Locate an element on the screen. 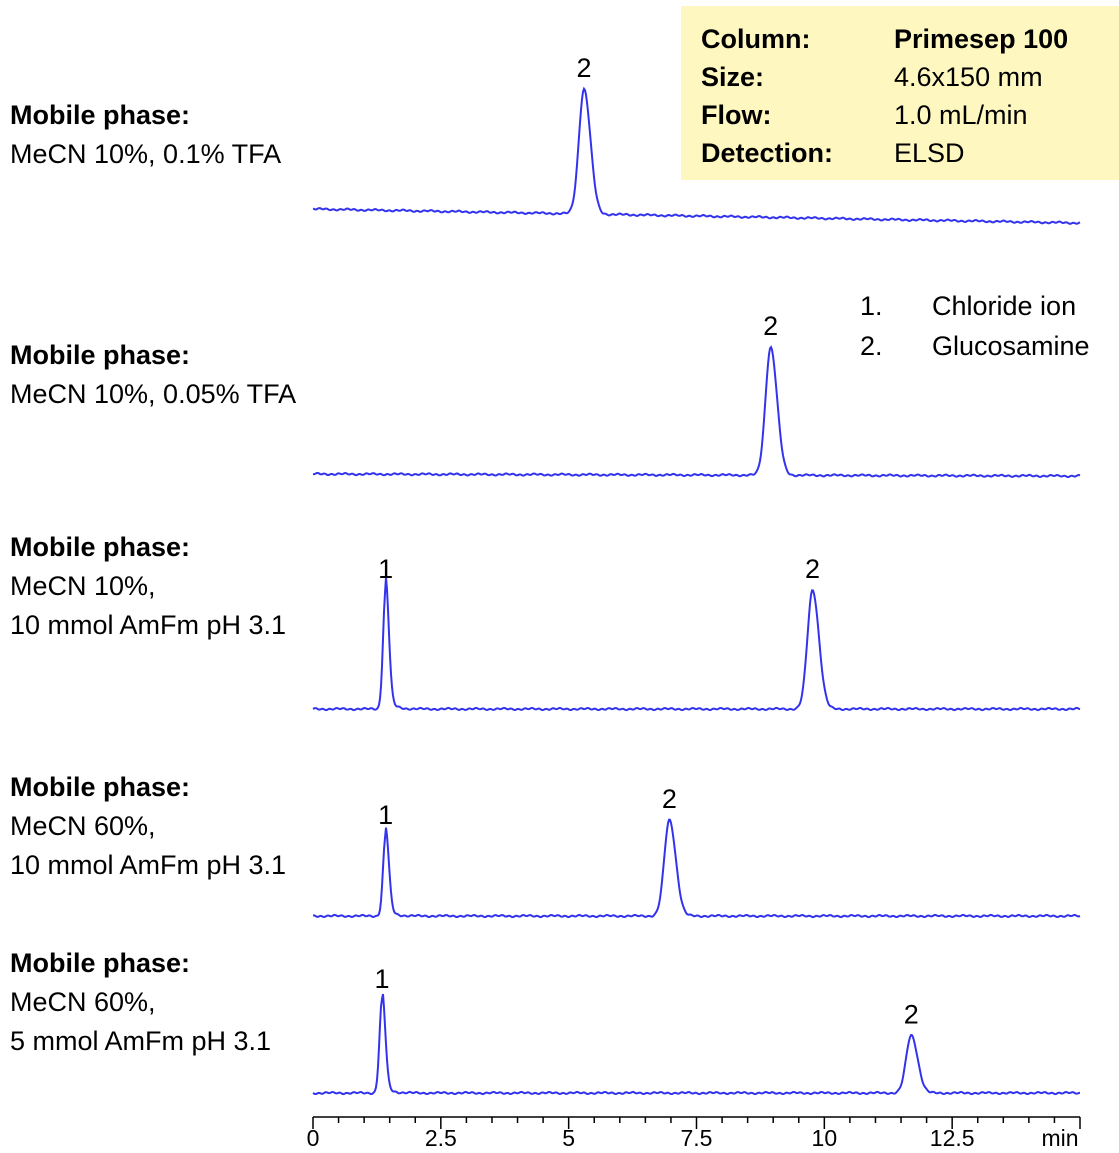 Image resolution: width=1119 pixels, height=1153 pixels. mobile-phase-label-2: Mobile phase: MeCN 10%, 0.05% TFA is located at coordinates (153, 375).